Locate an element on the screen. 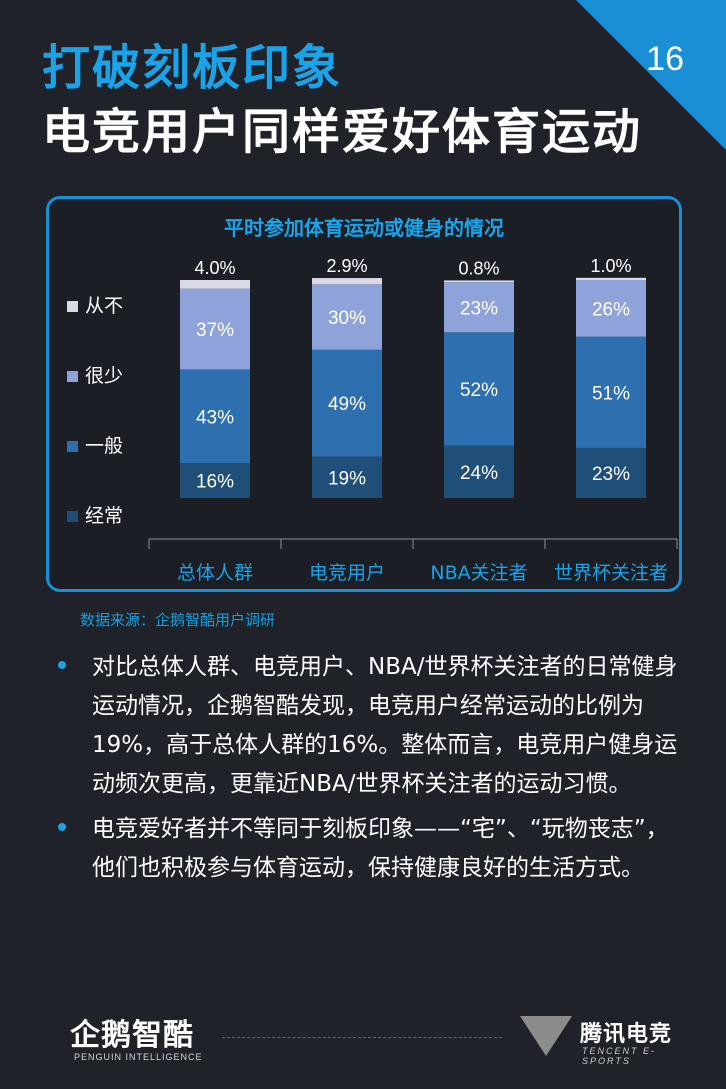 This screenshot has width=726, height=1089. data-label: 16% is located at coordinates (215, 482).